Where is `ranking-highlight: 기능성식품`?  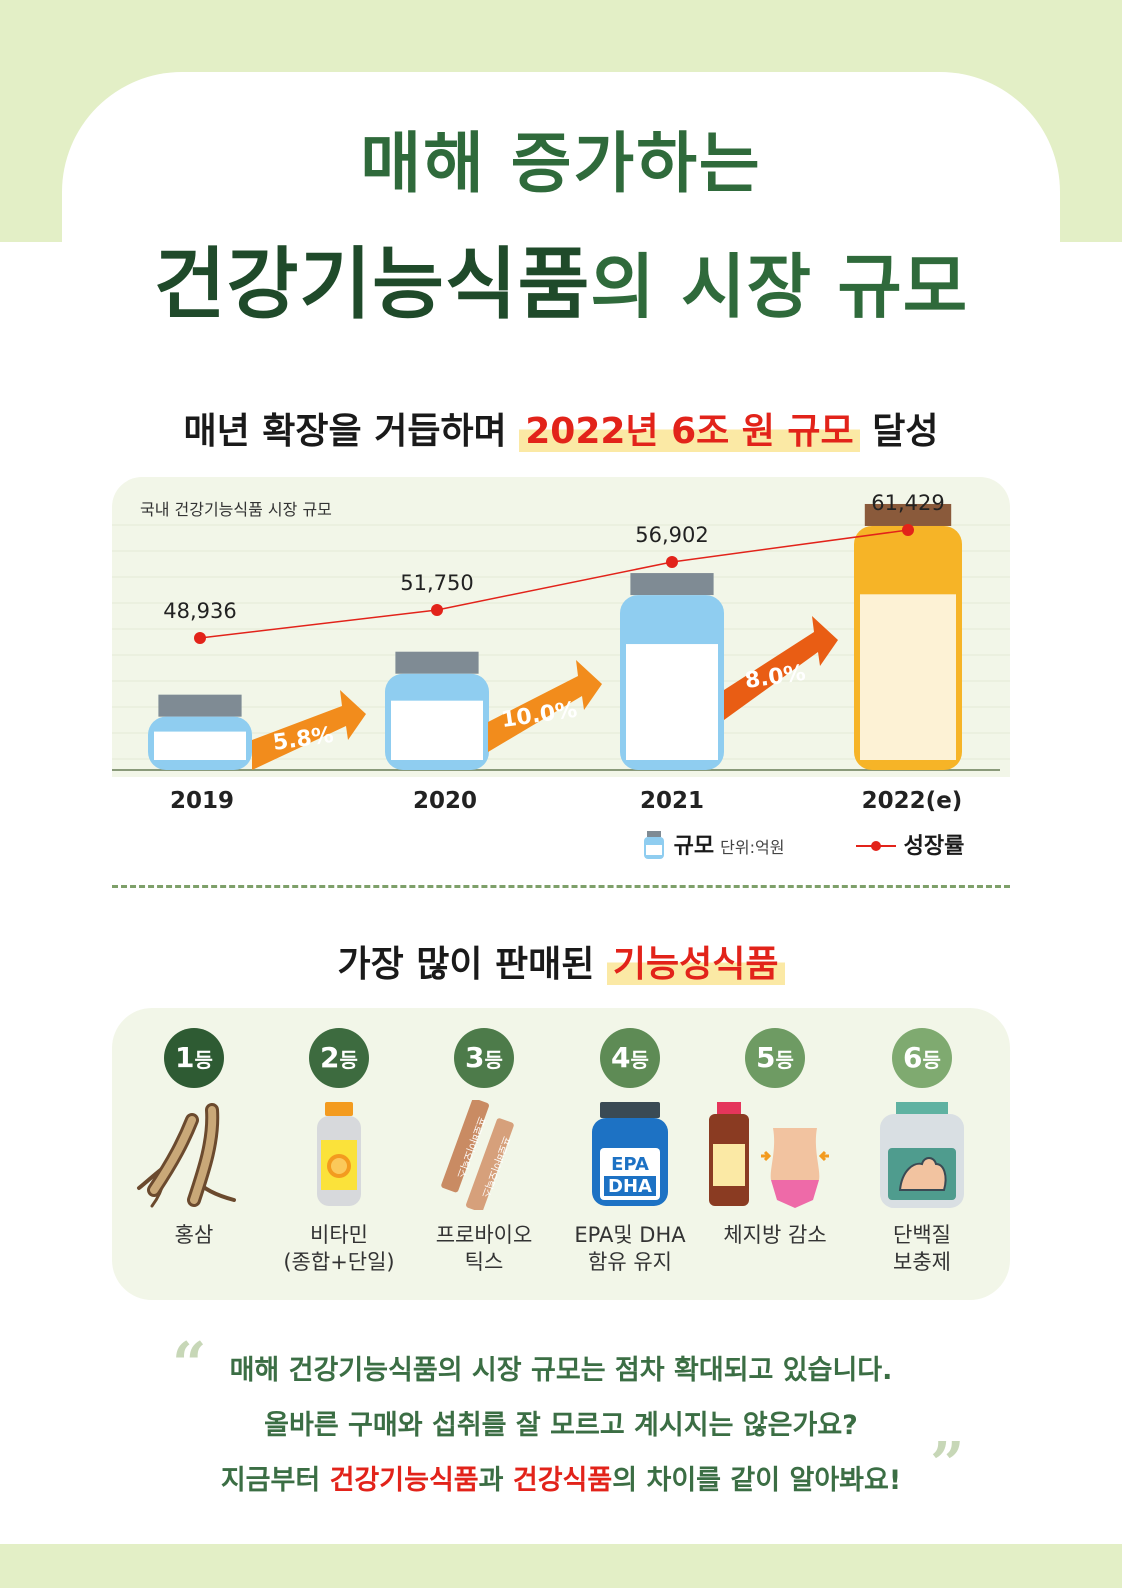
ranking-highlight: 기능성식품 is located at coordinates (695, 964).